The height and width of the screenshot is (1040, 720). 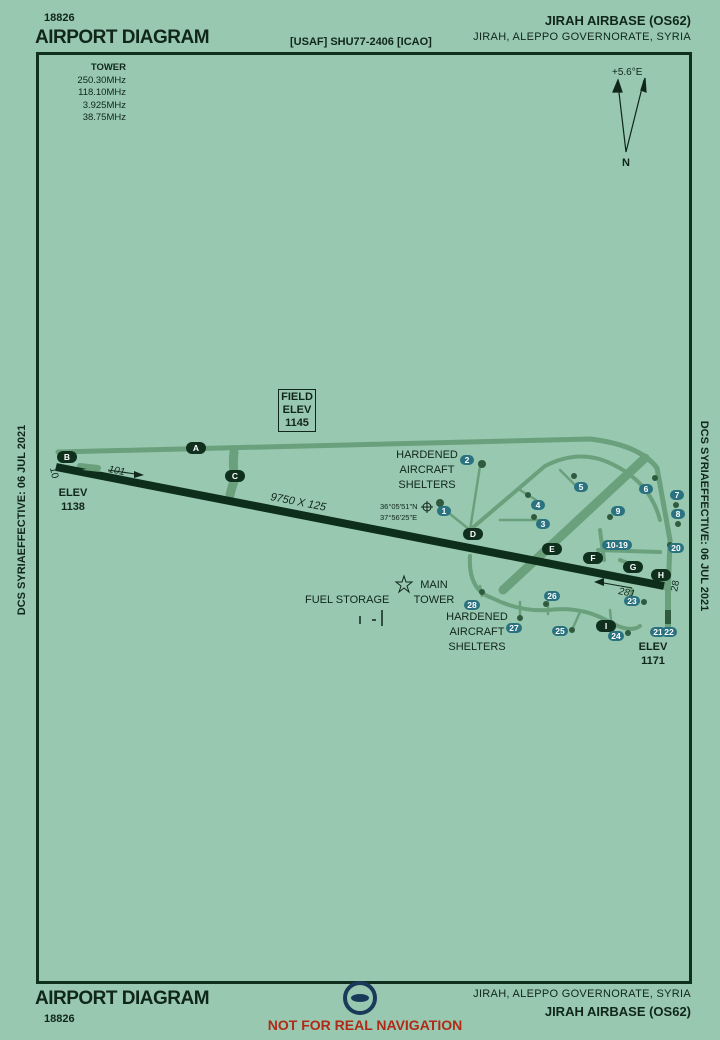 I want to click on label-hardened-shelters-south: HARDENED AIRCRAFT SHELTERS, so click(x=477, y=632).